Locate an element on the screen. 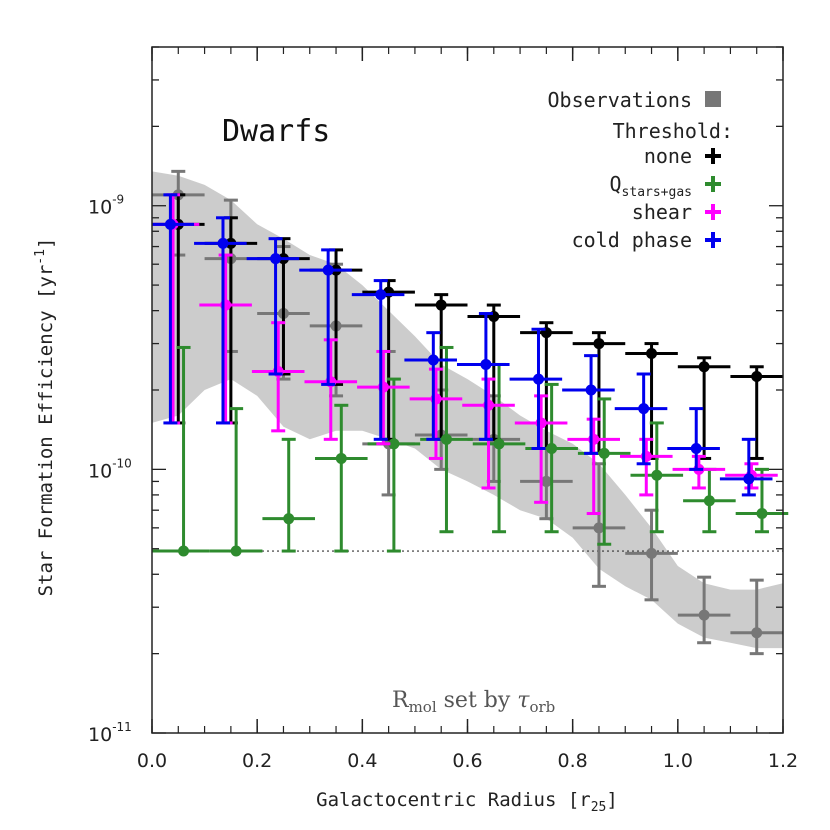 The height and width of the screenshot is (830, 830). x-tick-label: 0.4 is located at coordinates (362, 761).